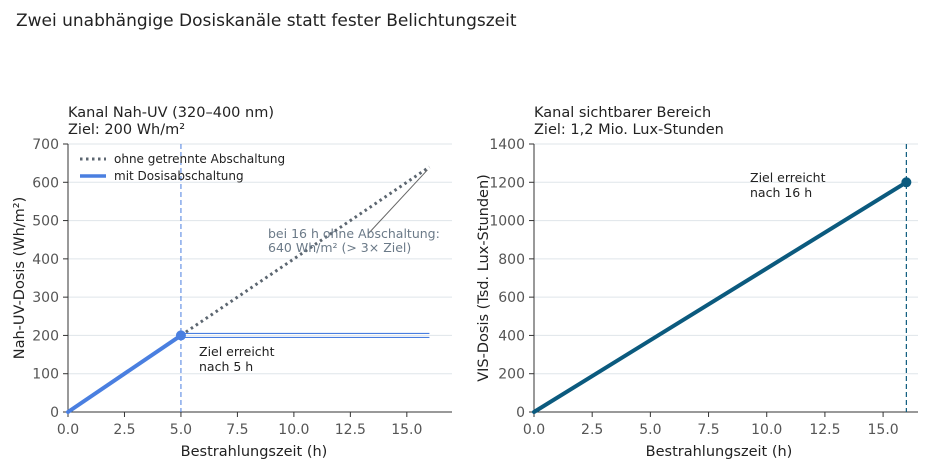 The width and height of the screenshot is (930, 470). Describe the element at coordinates (511, 298) in the screenshot. I see `vis-y-tick-label: 600` at that location.